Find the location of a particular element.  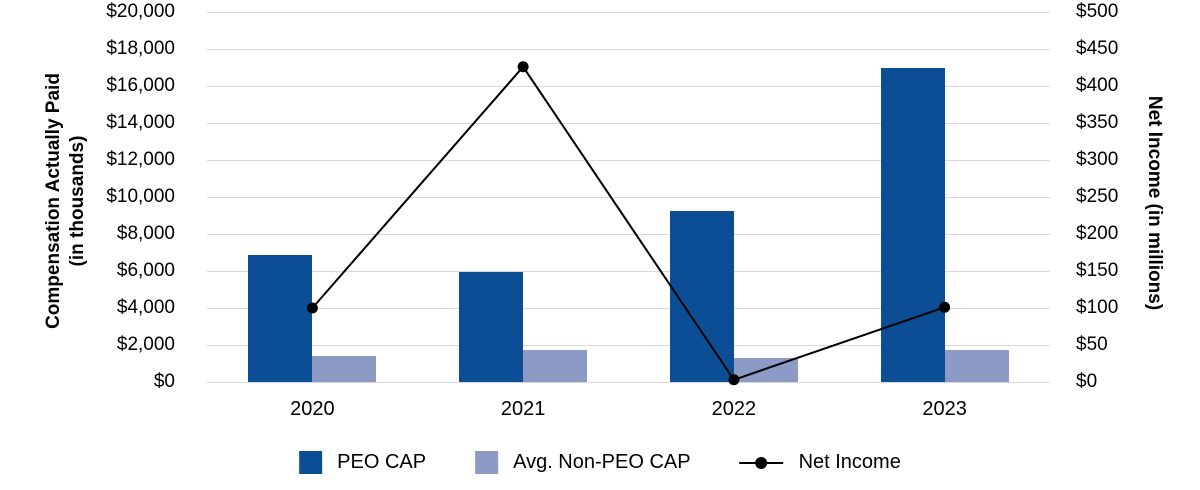

left-axis-tick-label: $14,000 is located at coordinates (140, 122).